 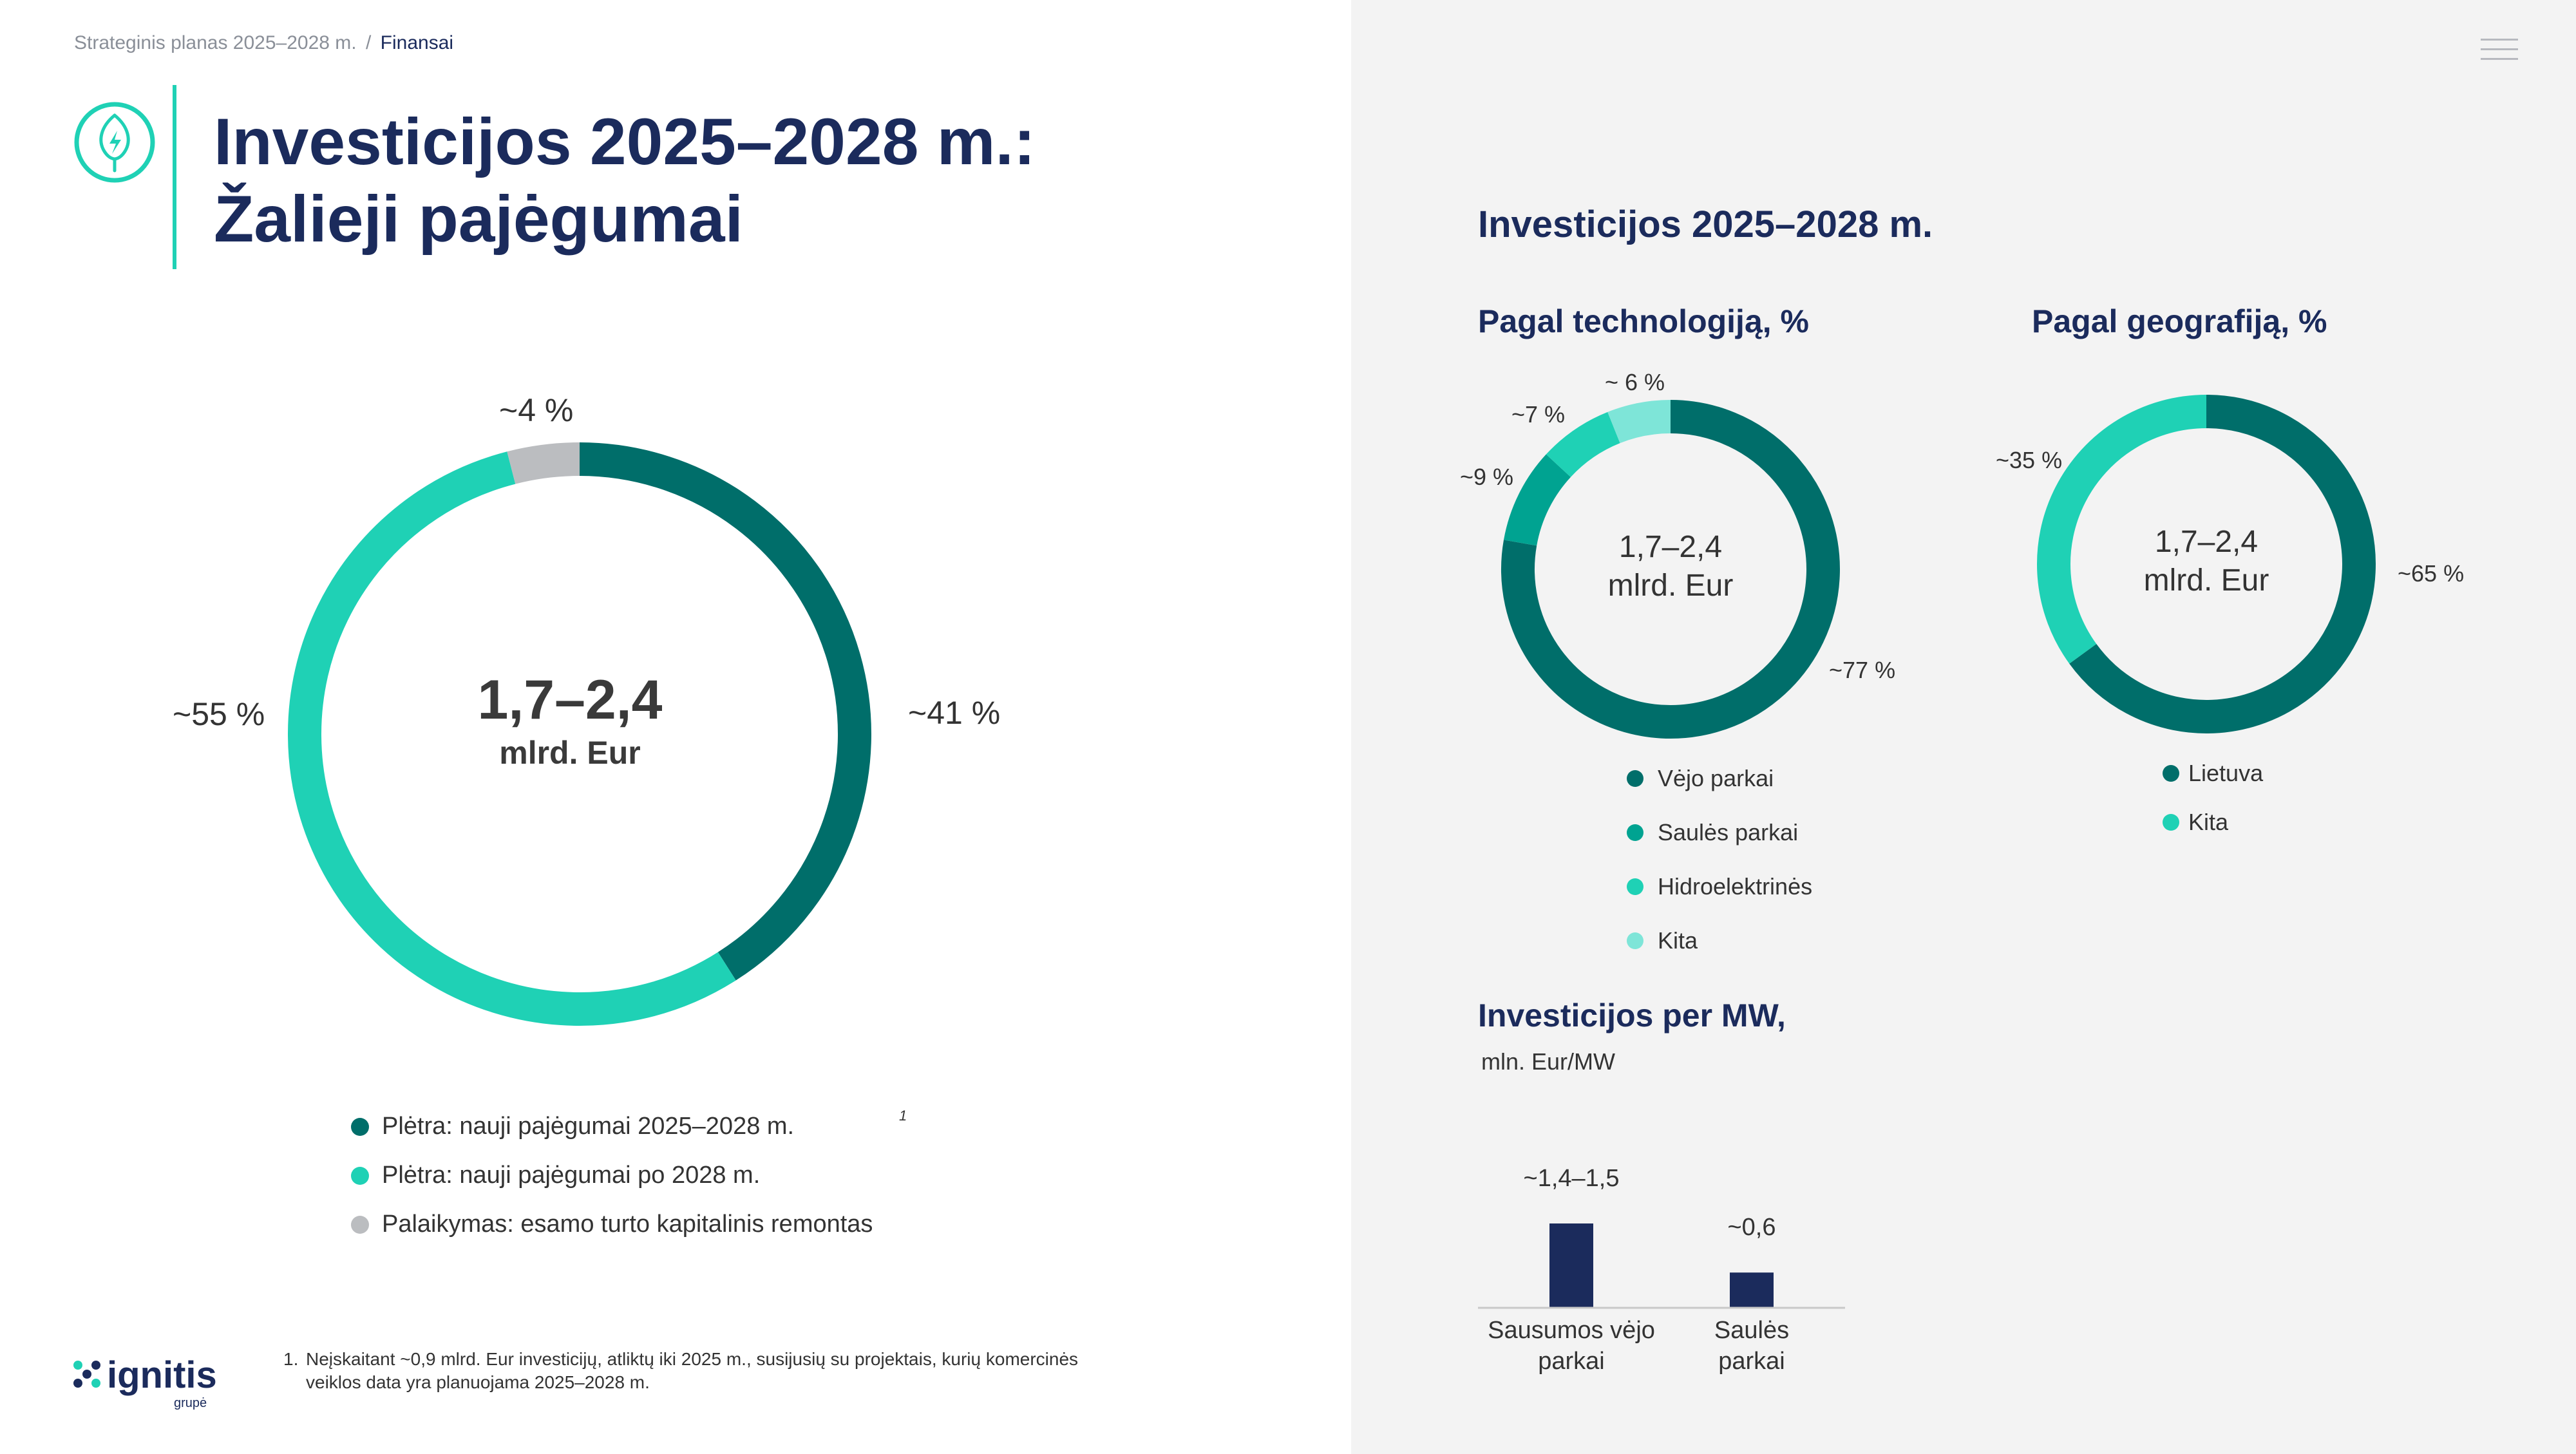 What do you see at coordinates (1572, 1346) in the screenshot?
I see `bar-category-wind: Sausumos vėjo parkai` at bounding box center [1572, 1346].